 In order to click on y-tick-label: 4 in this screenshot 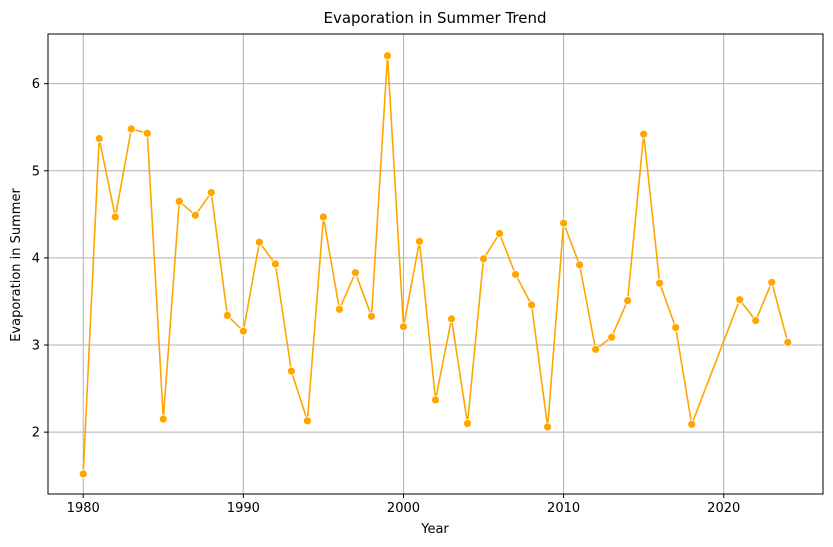, I will do `click(36, 258)`.